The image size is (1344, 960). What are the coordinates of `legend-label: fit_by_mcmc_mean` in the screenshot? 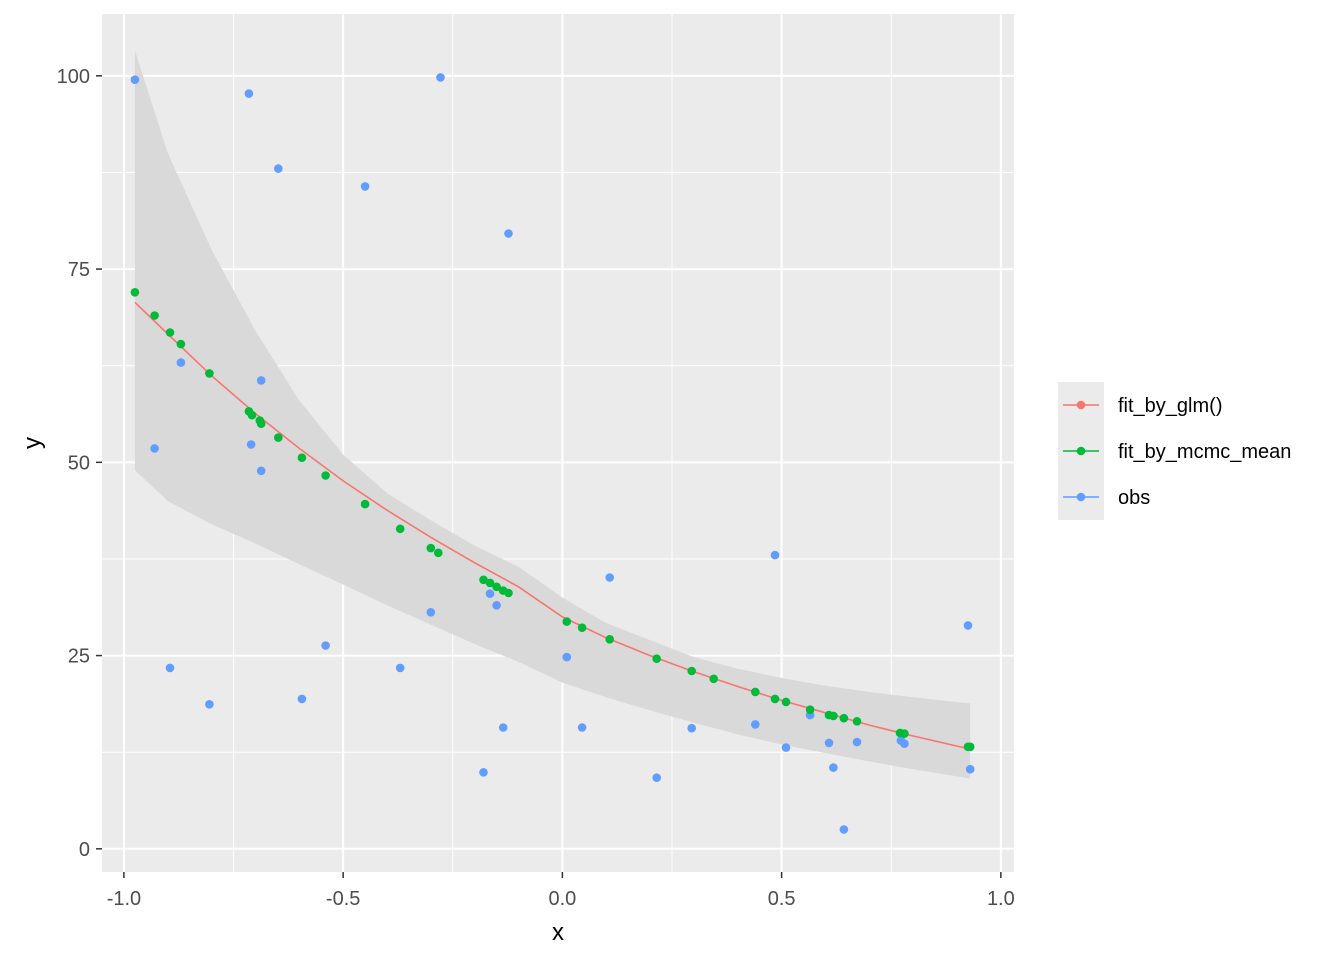 It's located at (1204, 452).